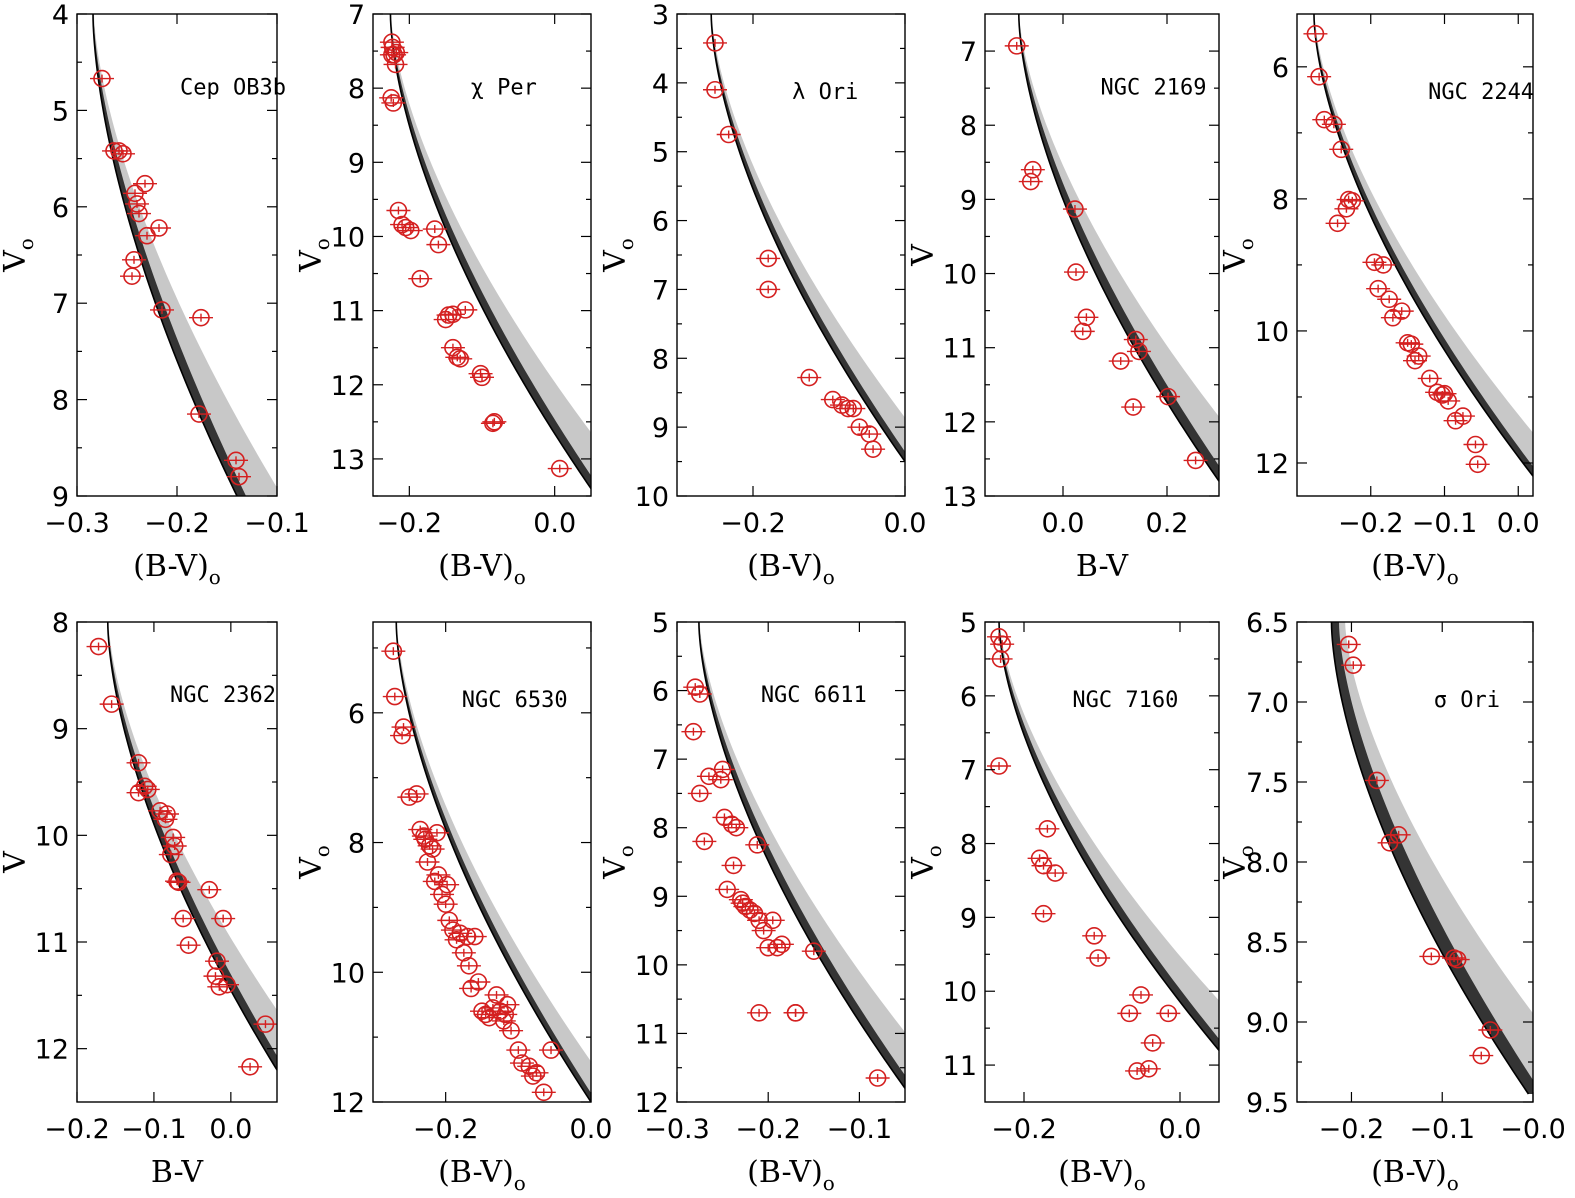 This screenshot has height=1198, width=1575. I want to click on panel-title: NGC 2244, so click(1481, 92).